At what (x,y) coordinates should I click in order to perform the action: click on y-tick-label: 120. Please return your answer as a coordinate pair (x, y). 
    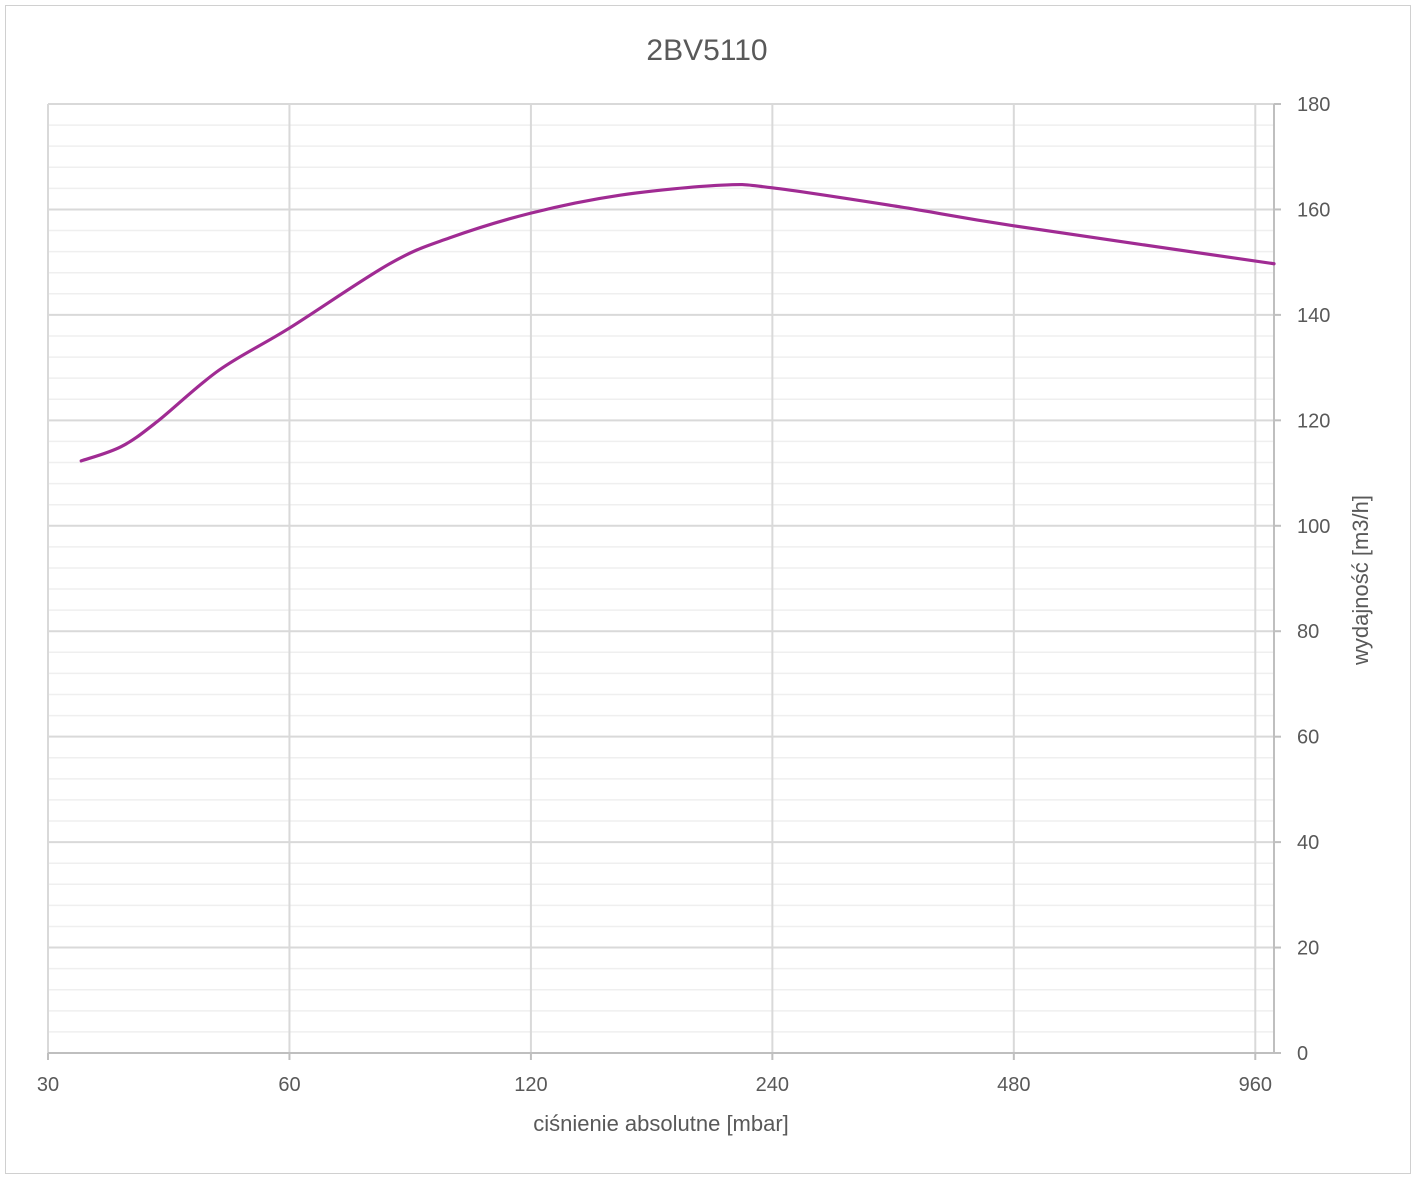
    Looking at the image, I should click on (1313, 421).